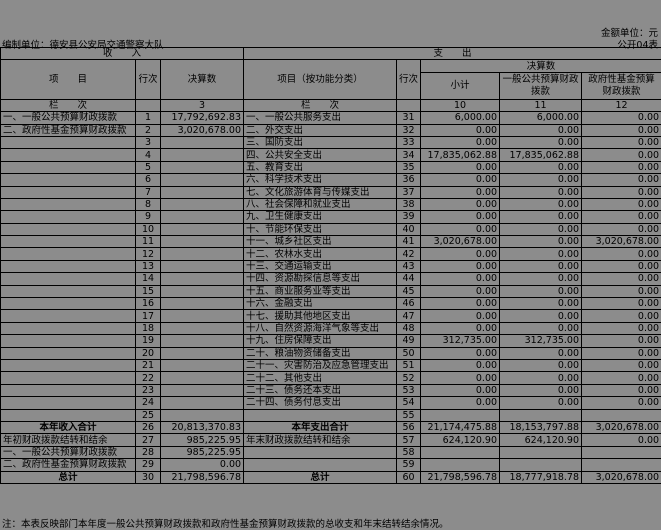  What do you see at coordinates (148, 353) in the screenshot?
I see `cell: 20` at bounding box center [148, 353].